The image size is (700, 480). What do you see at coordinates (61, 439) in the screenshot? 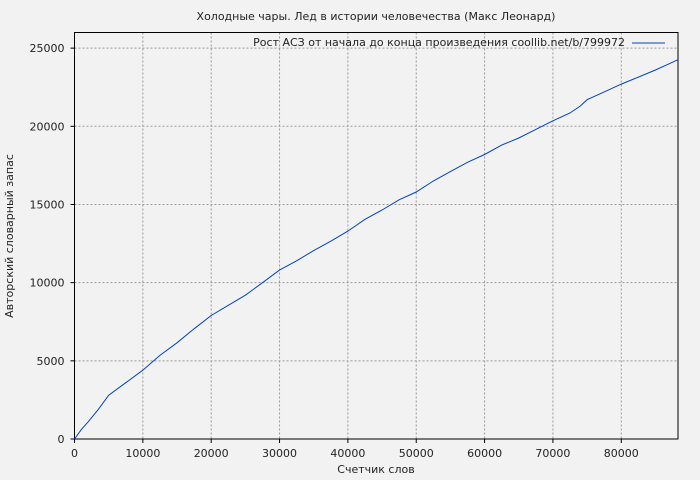
I see `y-tick-label: 0` at bounding box center [61, 439].